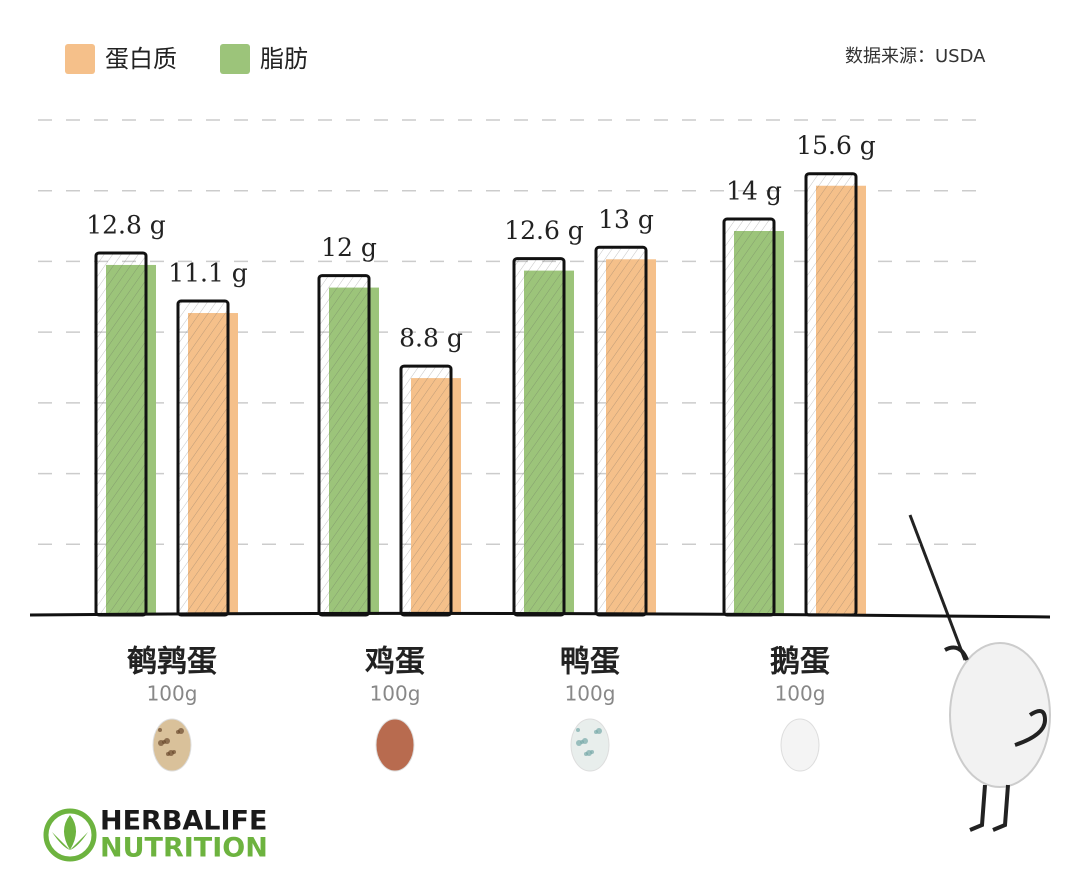  What do you see at coordinates (349, 247) in the screenshot?
I see `value-label: 12 g` at bounding box center [349, 247].